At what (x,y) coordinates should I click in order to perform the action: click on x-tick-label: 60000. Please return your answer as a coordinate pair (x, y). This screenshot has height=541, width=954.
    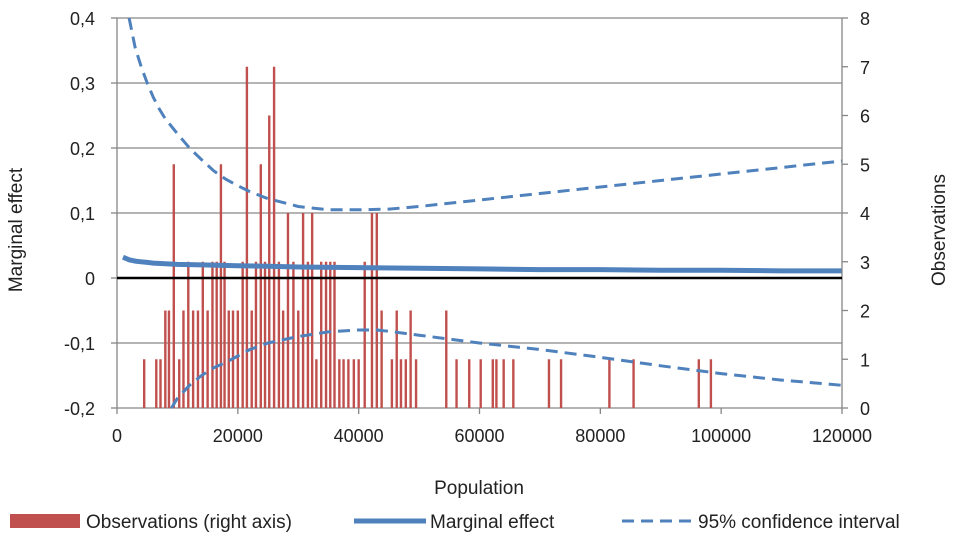
    Looking at the image, I should click on (479, 436).